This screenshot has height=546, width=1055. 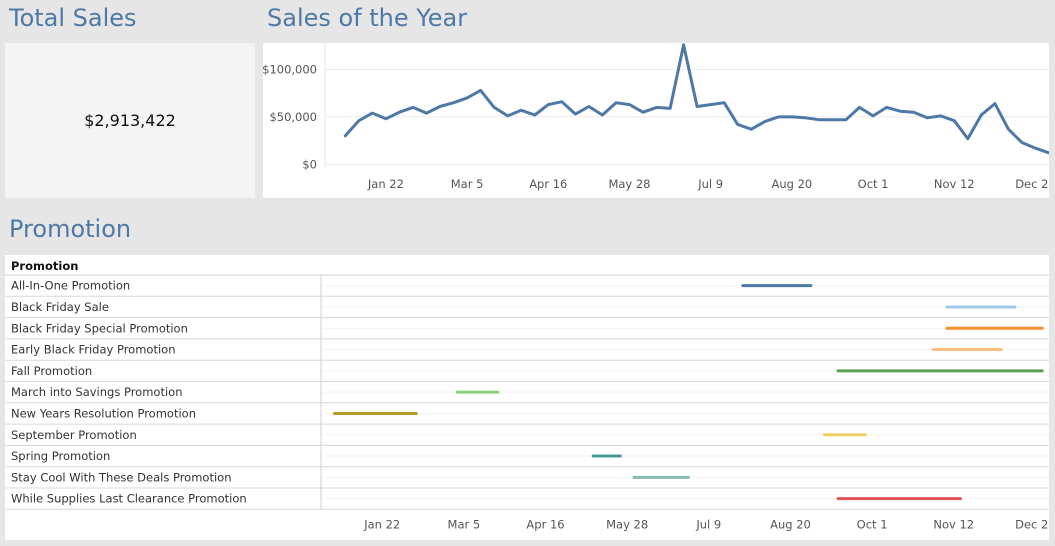 What do you see at coordinates (60, 456) in the screenshot?
I see `promotion-row-label: Spring Promotion` at bounding box center [60, 456].